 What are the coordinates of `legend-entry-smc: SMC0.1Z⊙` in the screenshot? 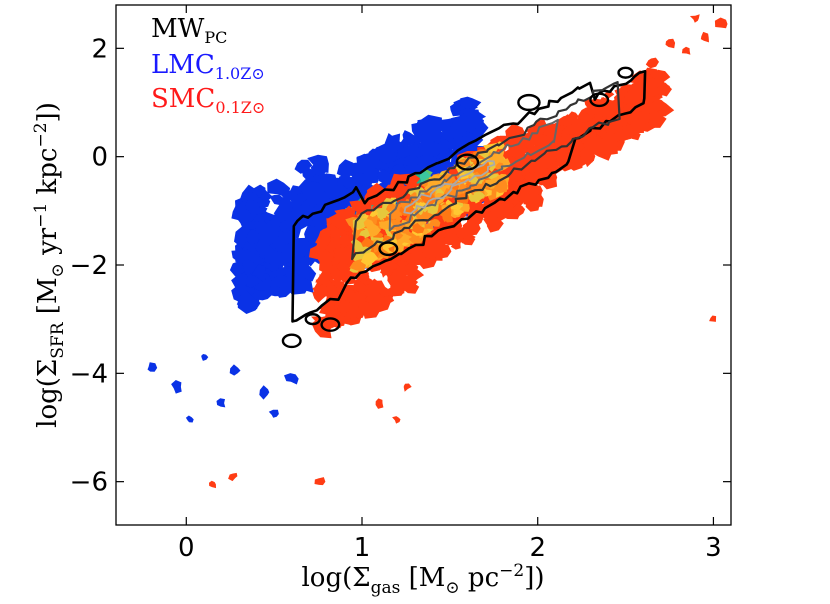 It's located at (208, 100).